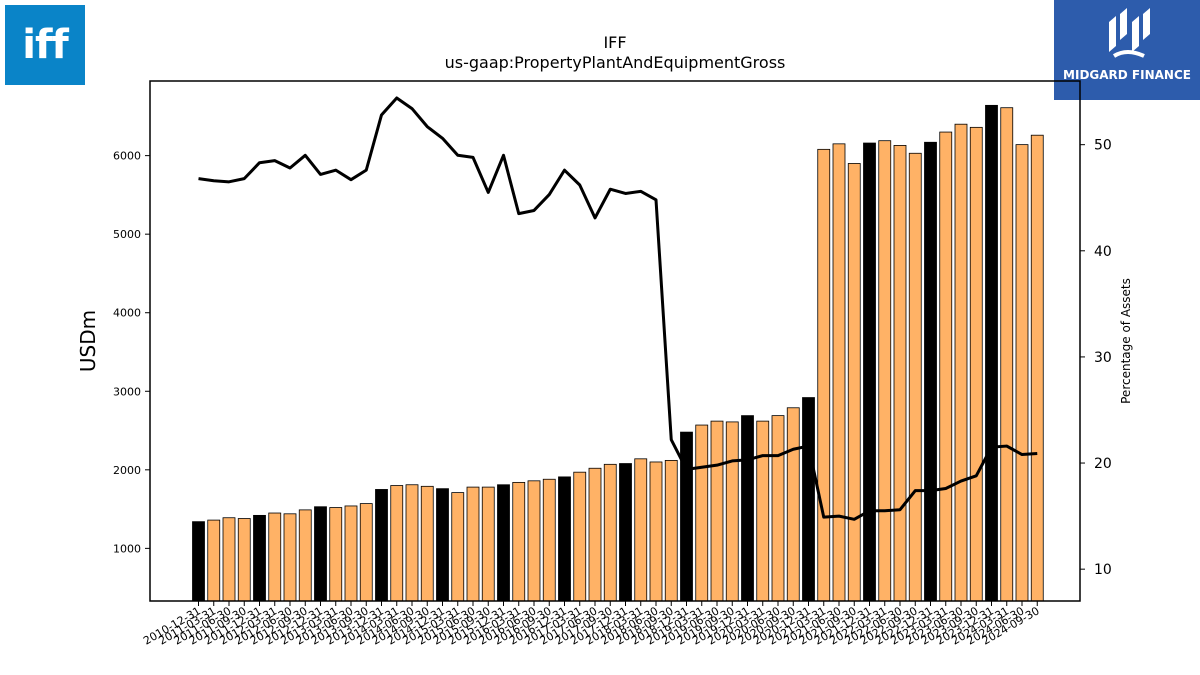  Describe the element at coordinates (127, 470) in the screenshot. I see `y-tick-label: 2000` at that location.